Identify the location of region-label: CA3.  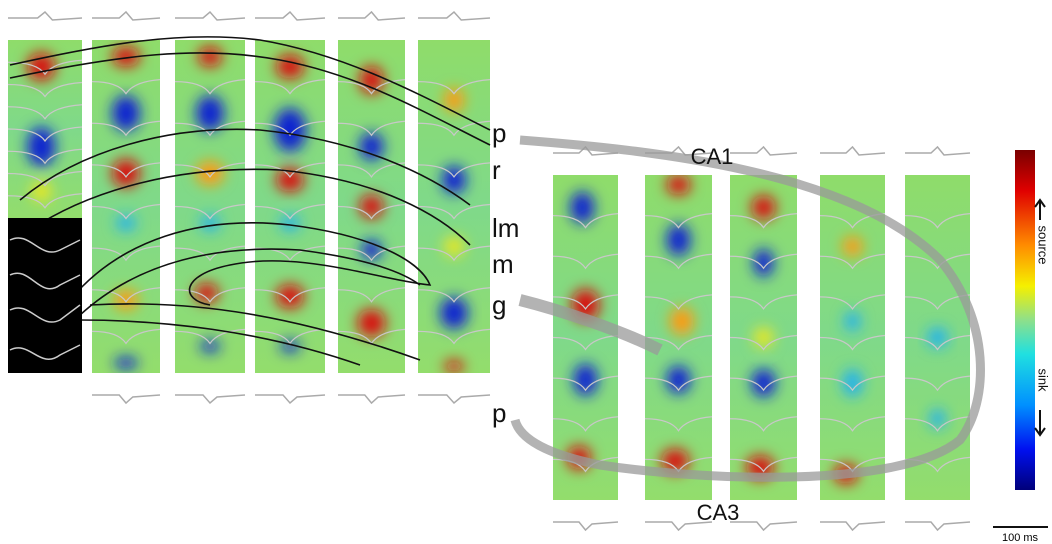
(718, 512).